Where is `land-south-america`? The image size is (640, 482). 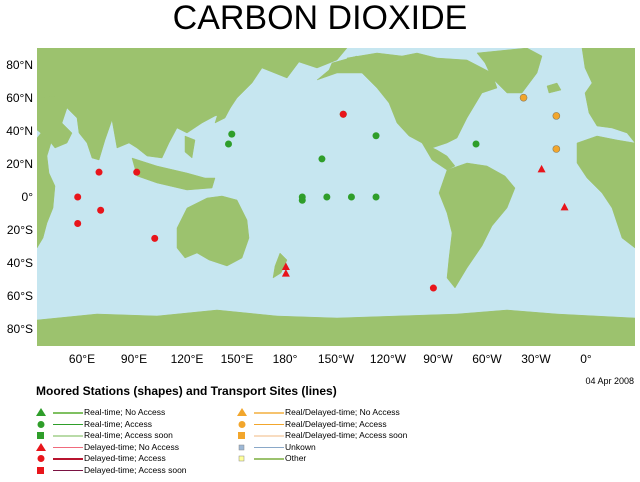 land-south-america is located at coordinates (477, 225).